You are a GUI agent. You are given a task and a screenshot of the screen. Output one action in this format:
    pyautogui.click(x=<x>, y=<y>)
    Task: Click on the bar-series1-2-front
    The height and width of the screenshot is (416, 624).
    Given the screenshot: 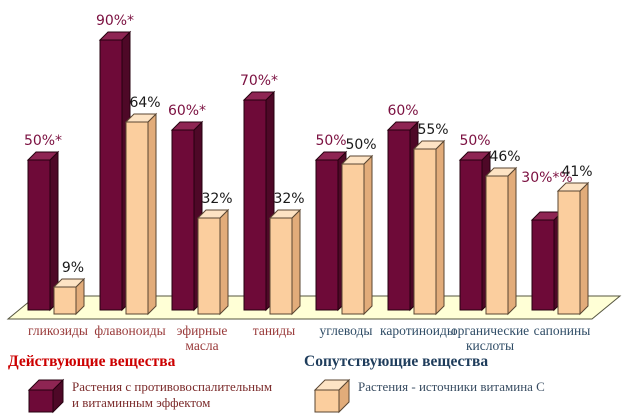 What is the action you would take?
    pyautogui.click(x=183, y=220)
    